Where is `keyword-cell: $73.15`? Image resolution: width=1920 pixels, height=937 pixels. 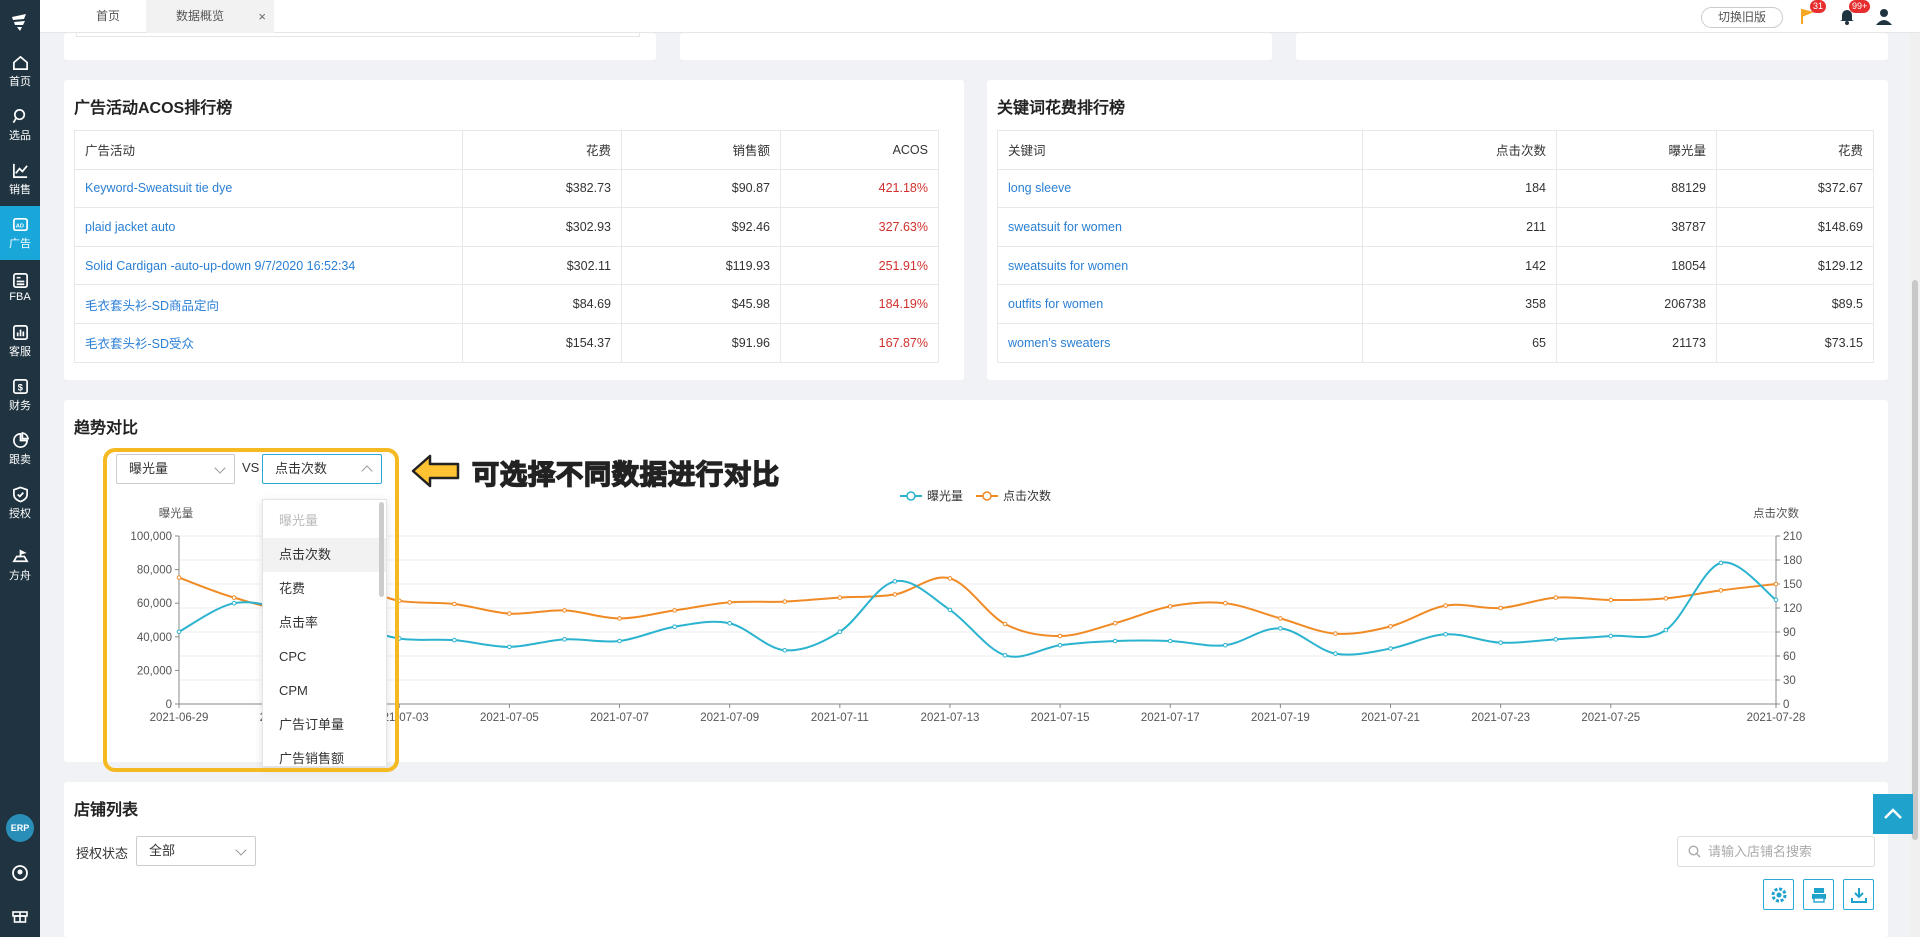 keyword-cell: $73.15 is located at coordinates (1795, 342).